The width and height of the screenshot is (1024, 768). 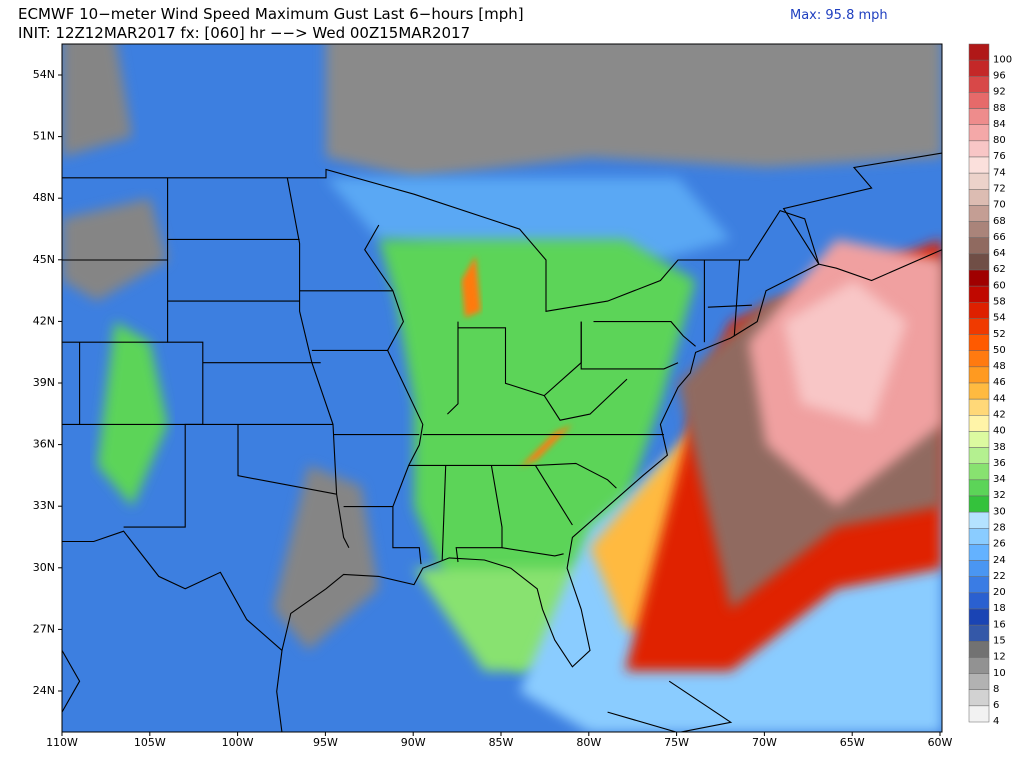 What do you see at coordinates (1002, 59) in the screenshot?
I see `colorbar-label: 100` at bounding box center [1002, 59].